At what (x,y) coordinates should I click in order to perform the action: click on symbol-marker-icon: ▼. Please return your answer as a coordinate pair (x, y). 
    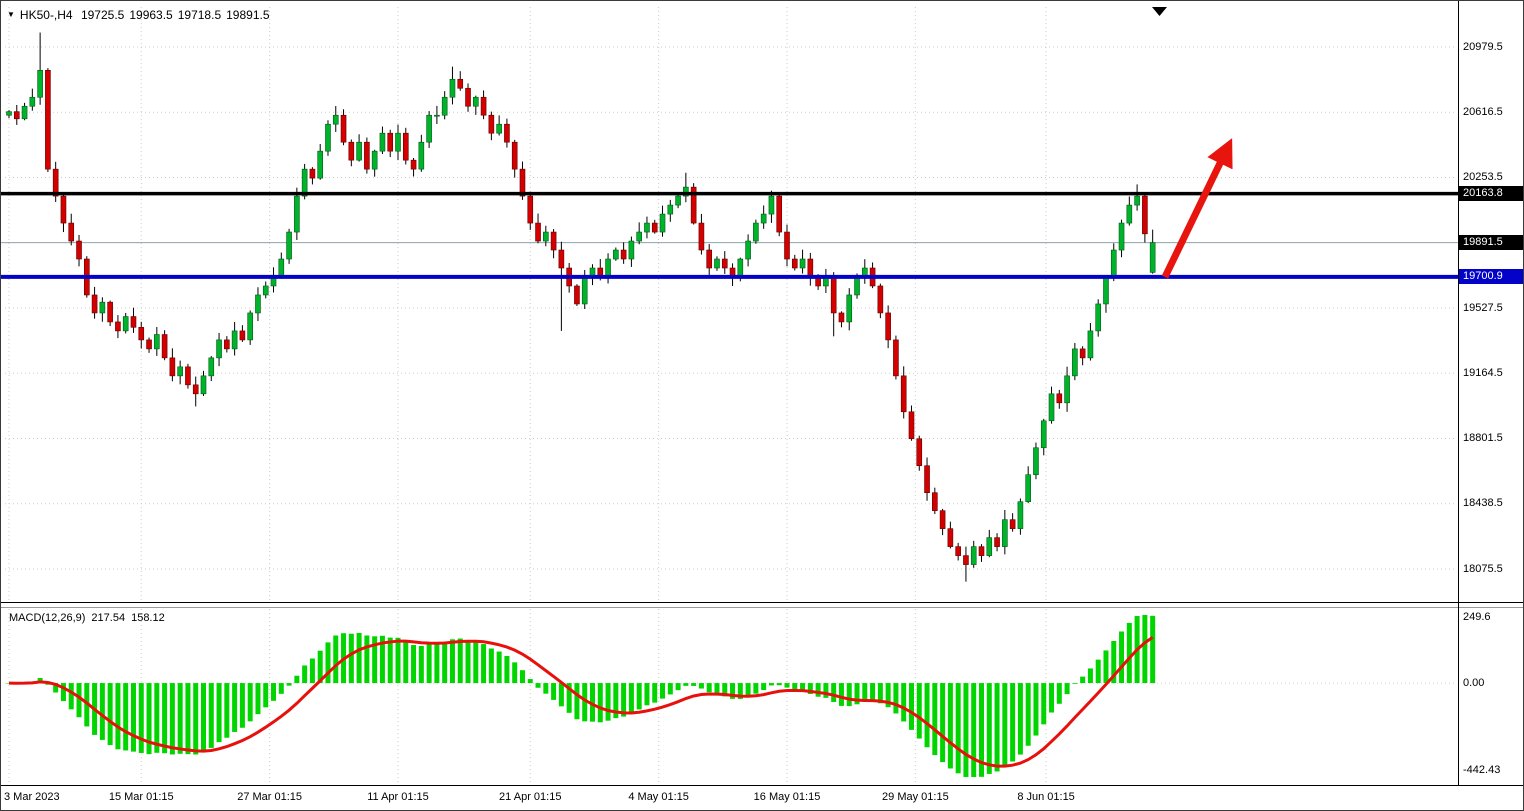
    Looking at the image, I should click on (11, 14).